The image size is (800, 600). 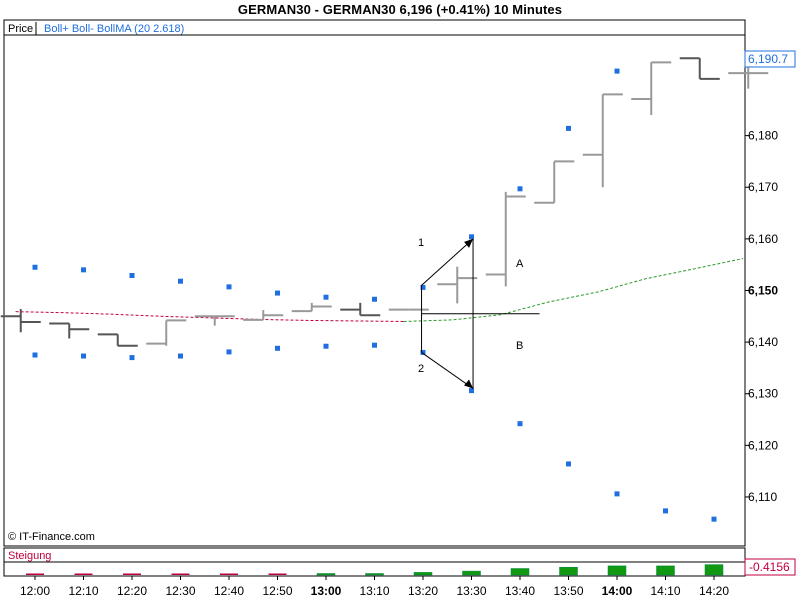 What do you see at coordinates (423, 591) in the screenshot?
I see `x-tick-label: 13:20` at bounding box center [423, 591].